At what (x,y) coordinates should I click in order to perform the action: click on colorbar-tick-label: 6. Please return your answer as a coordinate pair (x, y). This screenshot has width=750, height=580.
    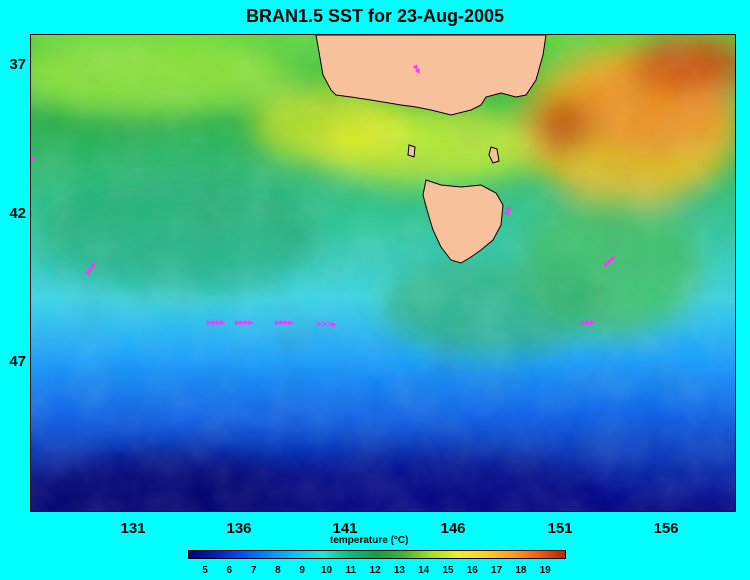
    Looking at the image, I should click on (229, 570).